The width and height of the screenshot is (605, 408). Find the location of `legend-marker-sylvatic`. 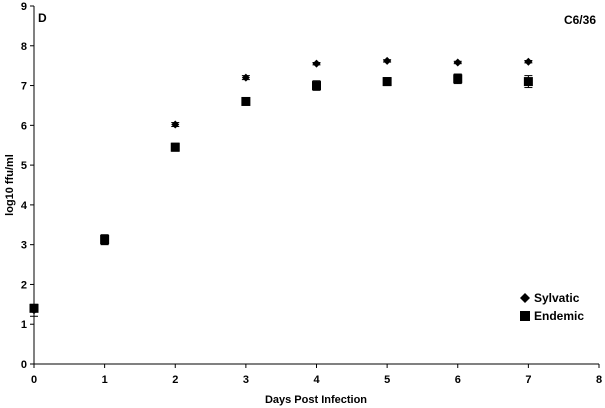

legend-marker-sylvatic is located at coordinates (525, 298).